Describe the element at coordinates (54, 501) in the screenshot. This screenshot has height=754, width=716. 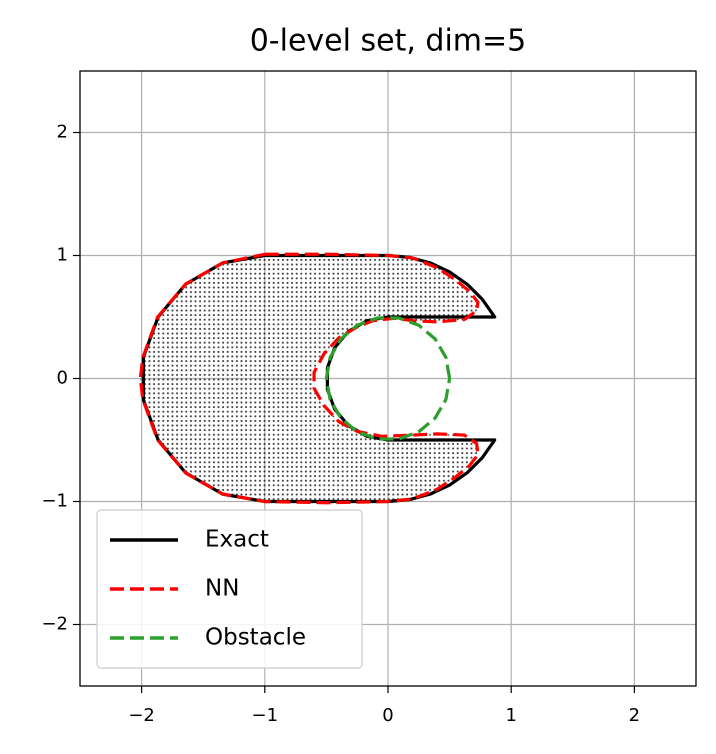
I see `y-tick-label: −1` at that location.